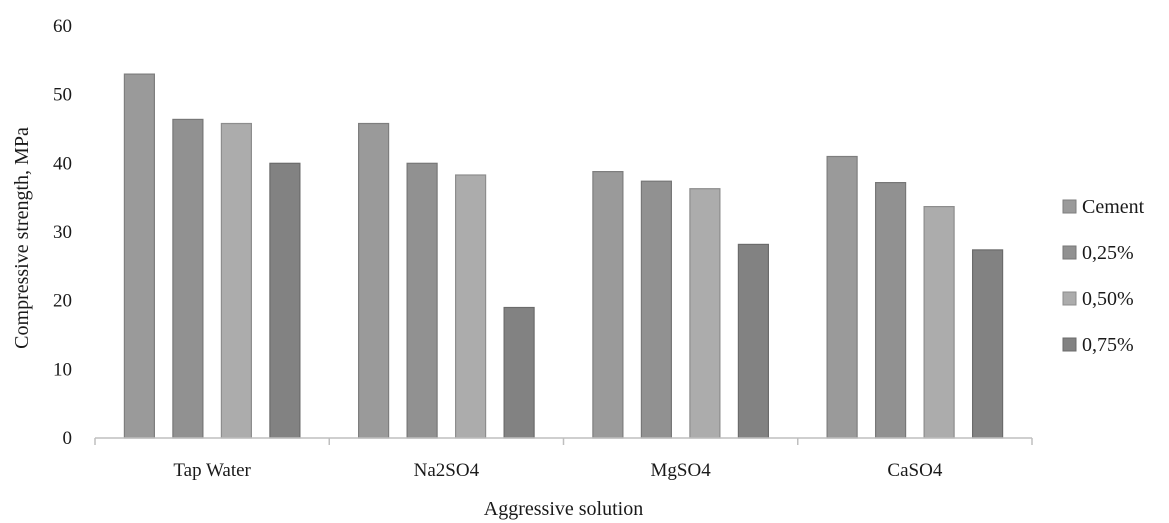  What do you see at coordinates (68, 438) in the screenshot?
I see `y-tick-label: 0` at bounding box center [68, 438].